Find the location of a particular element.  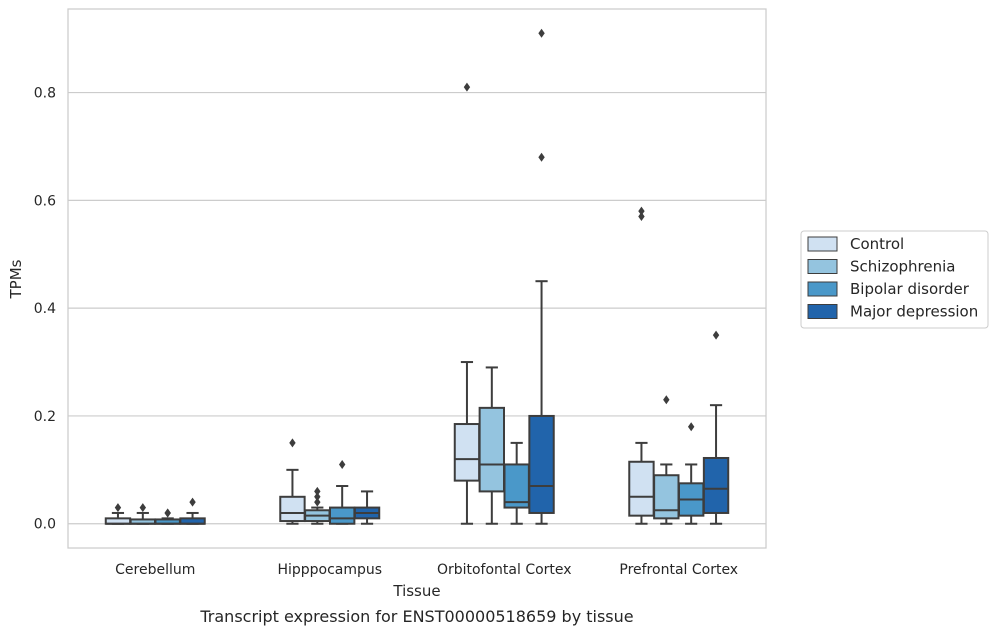

y-tick-label: 0.6 is located at coordinates (45, 201).